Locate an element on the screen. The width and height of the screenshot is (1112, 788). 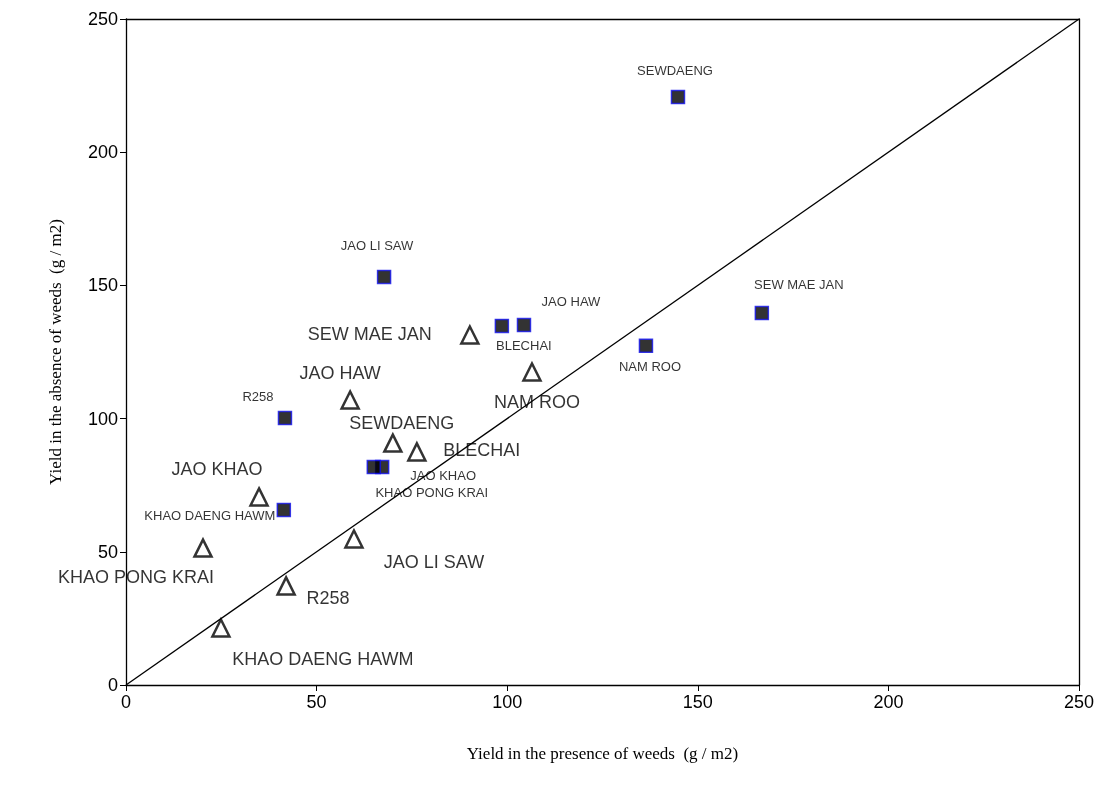
y-tick-label: 250 is located at coordinates (102, 19).